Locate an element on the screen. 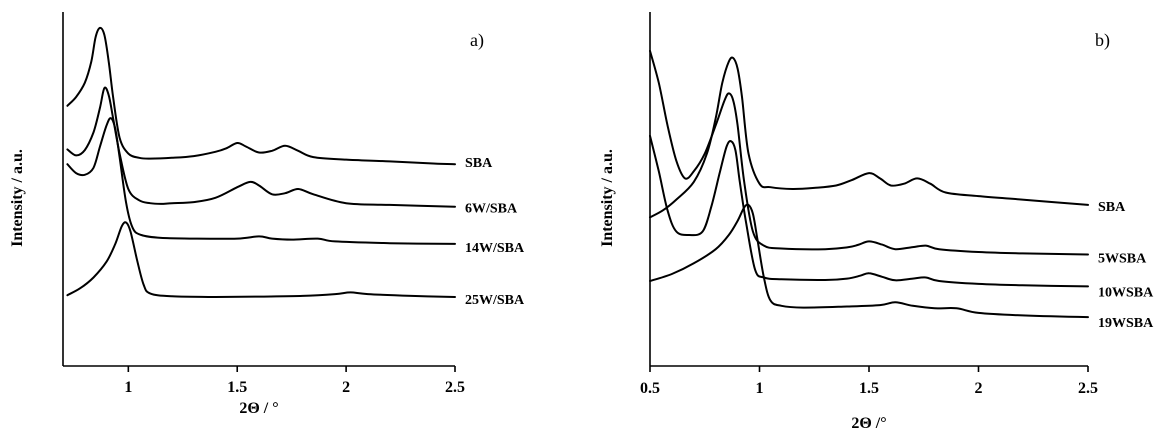 This screenshot has width=1170, height=436. panel-b-label: b) is located at coordinates (1102, 40).